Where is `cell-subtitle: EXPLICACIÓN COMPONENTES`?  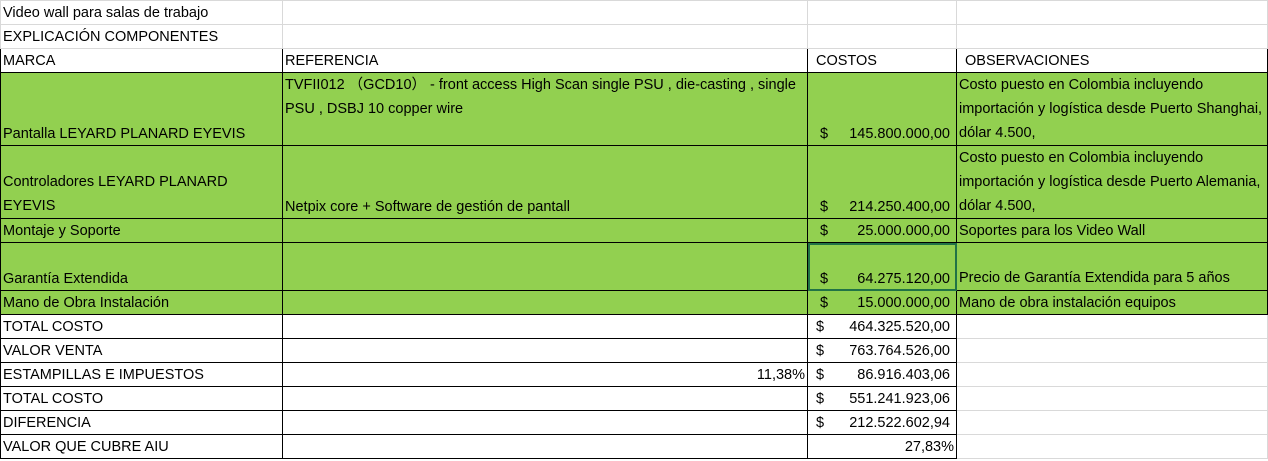
cell-subtitle: EXPLICACIÓN COMPONENTES is located at coordinates (141, 36).